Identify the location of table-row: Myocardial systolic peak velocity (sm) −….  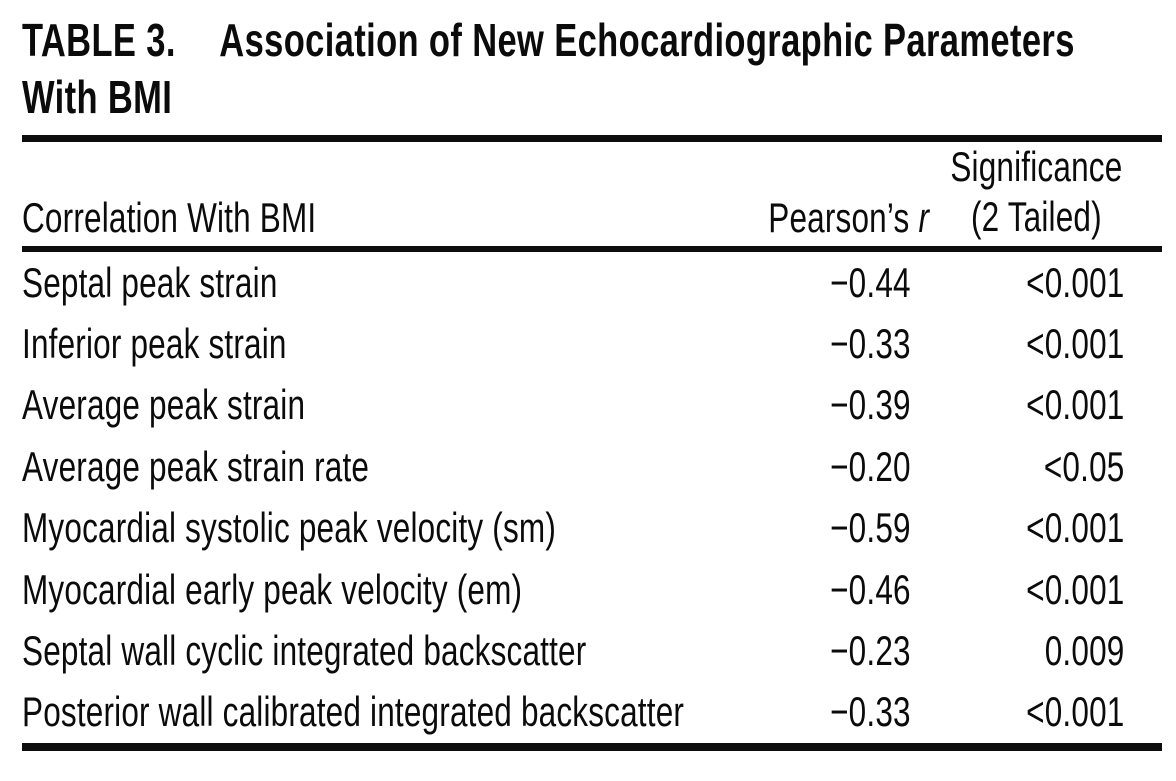
(592, 528).